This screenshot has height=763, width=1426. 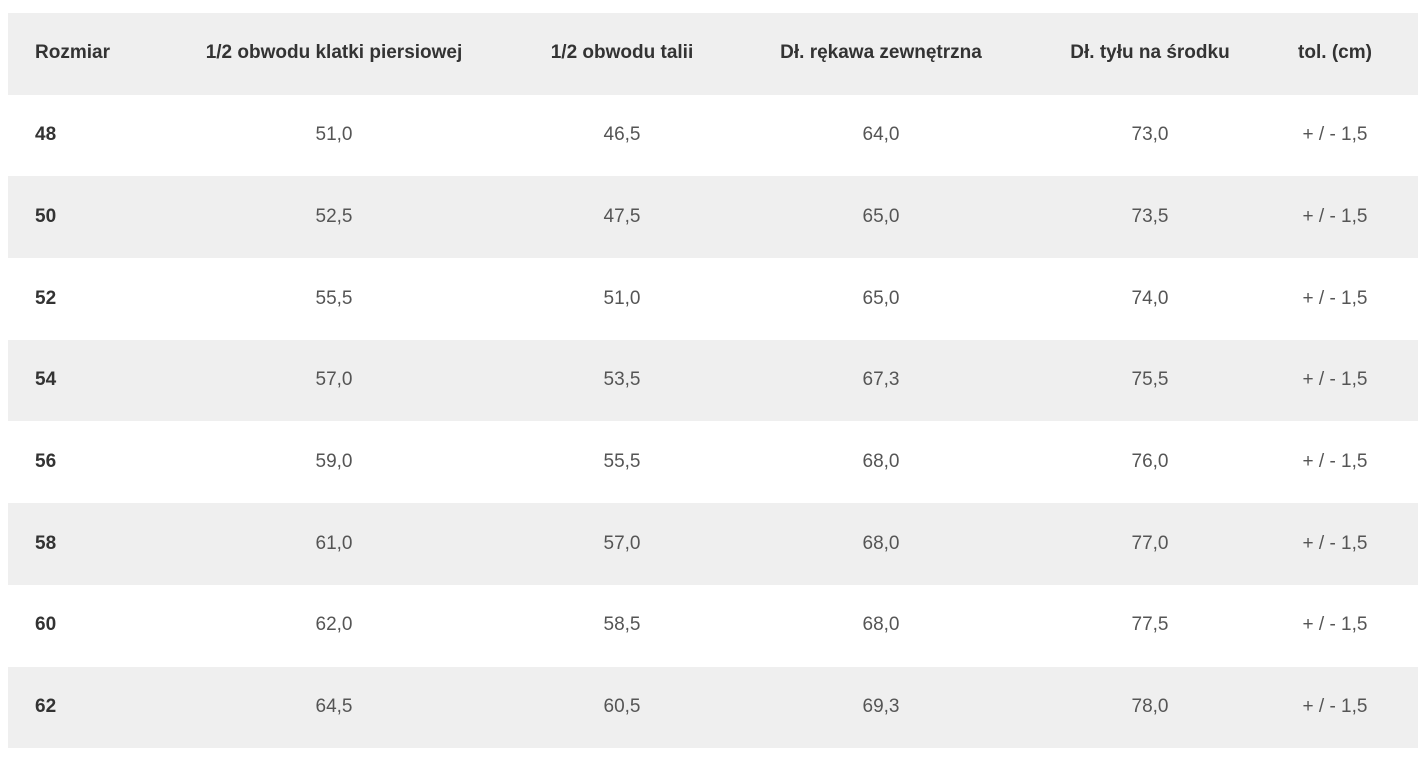 What do you see at coordinates (46, 625) in the screenshot?
I see `size-cell: 60` at bounding box center [46, 625].